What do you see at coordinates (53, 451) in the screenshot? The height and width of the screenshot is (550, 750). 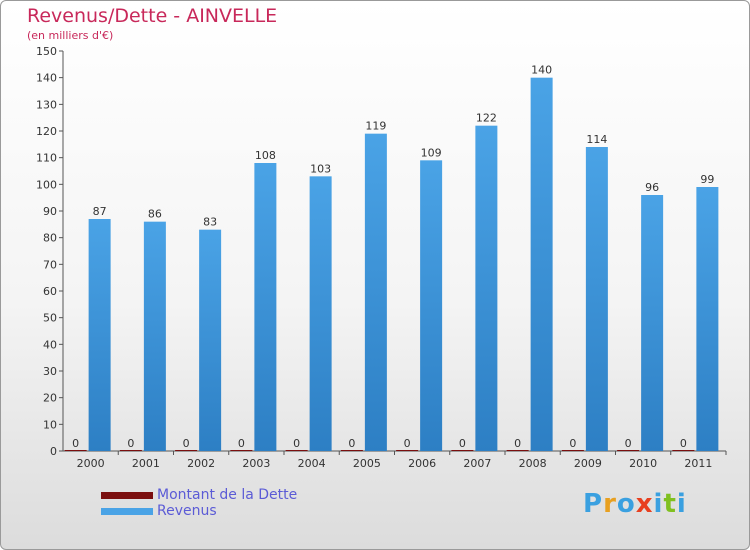 I see `y-tick-label: 0` at bounding box center [53, 451].